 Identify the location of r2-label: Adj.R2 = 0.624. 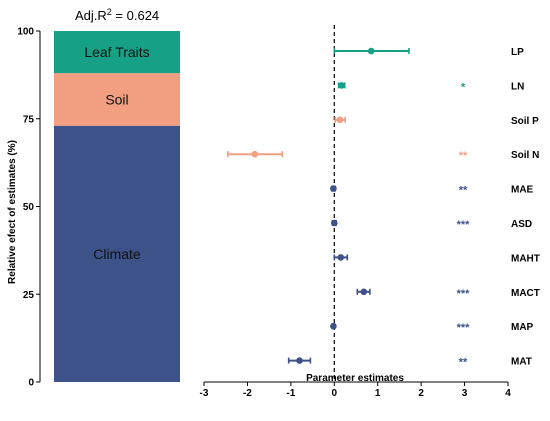
(117, 15).